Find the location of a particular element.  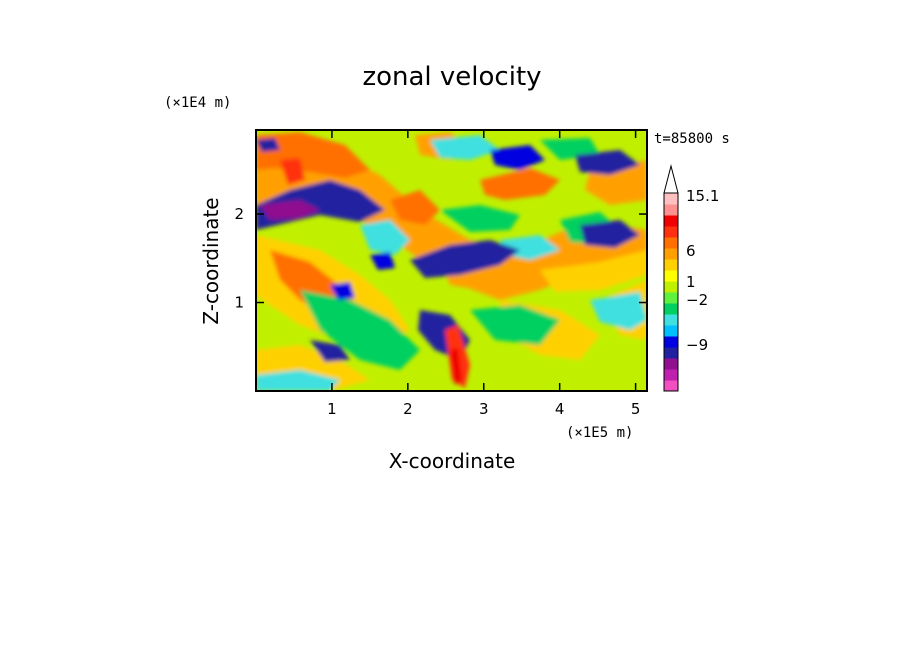

colorbar-label: −9 is located at coordinates (697, 345).